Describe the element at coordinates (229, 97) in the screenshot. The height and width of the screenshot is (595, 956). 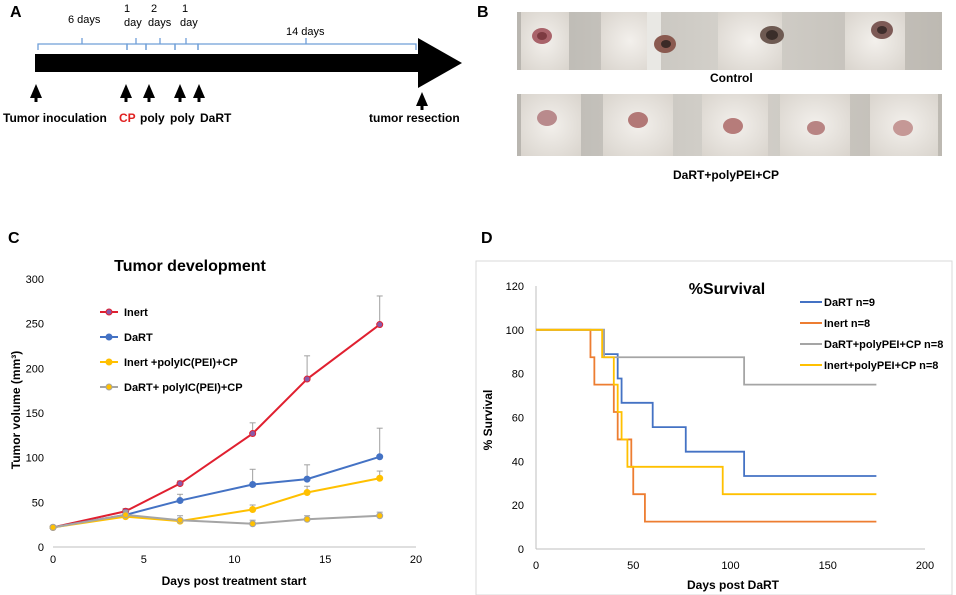
I see `event-arrows` at that location.